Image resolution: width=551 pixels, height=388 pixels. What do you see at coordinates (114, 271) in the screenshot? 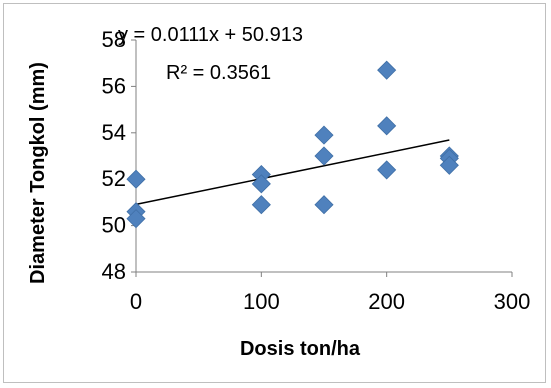
I see `y-tick-label: 48` at bounding box center [114, 271].